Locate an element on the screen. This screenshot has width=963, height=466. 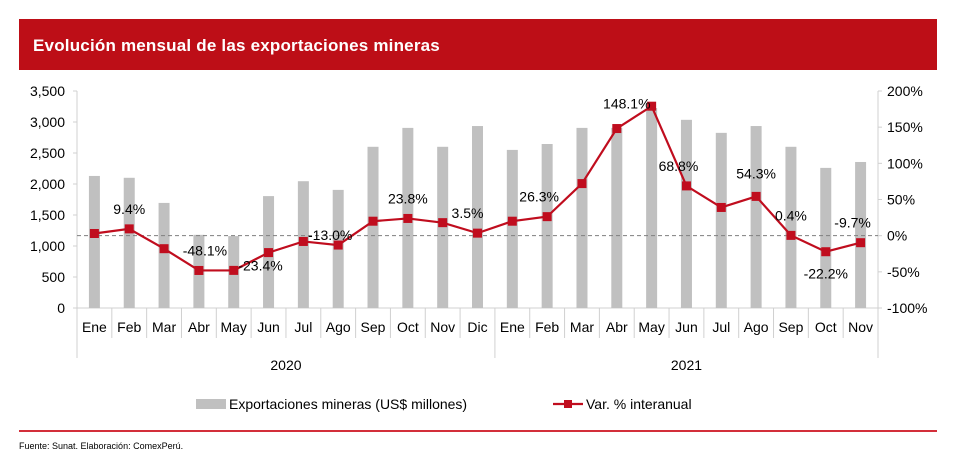
left-axis-tick-label: 0 is located at coordinates (61, 308).